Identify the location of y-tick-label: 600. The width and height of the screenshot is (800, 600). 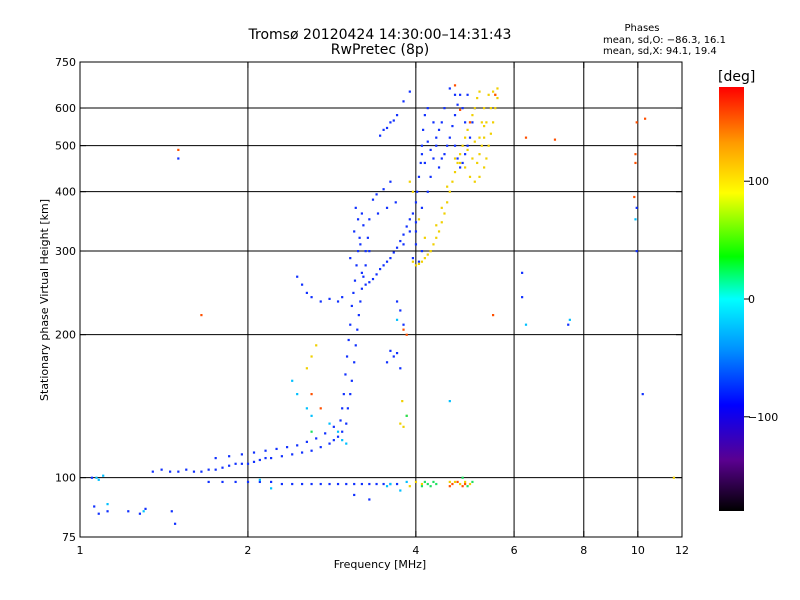
(65, 108).